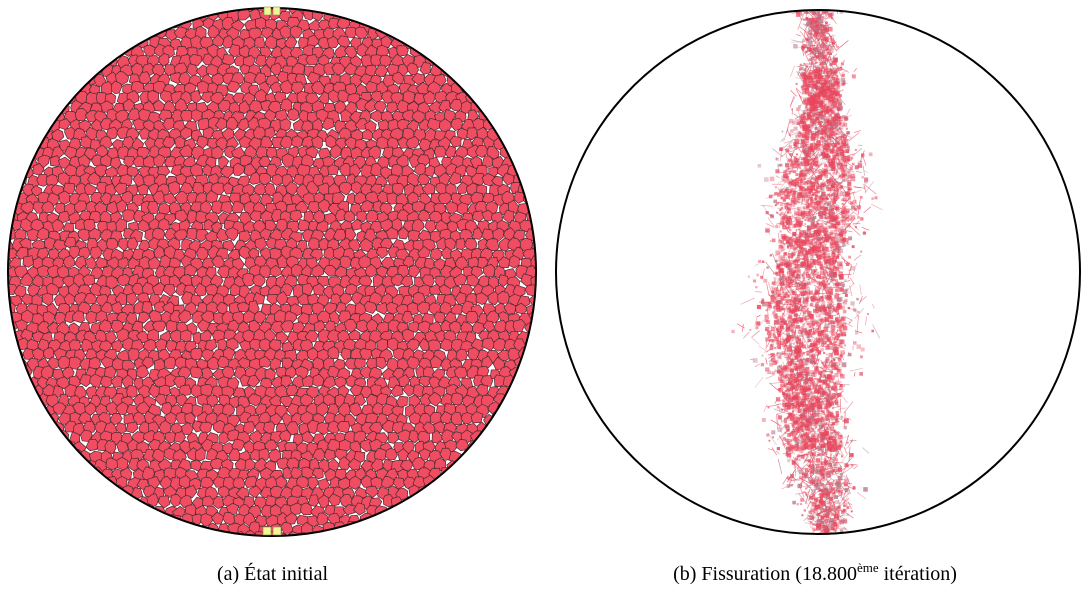 This screenshot has height=591, width=1082. I want to click on caption-b-text: (b) Fissuration (18.800, so click(765, 574).